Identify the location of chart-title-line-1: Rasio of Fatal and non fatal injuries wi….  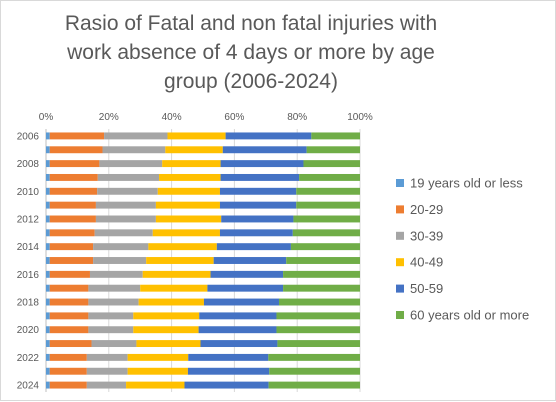
(251, 23).